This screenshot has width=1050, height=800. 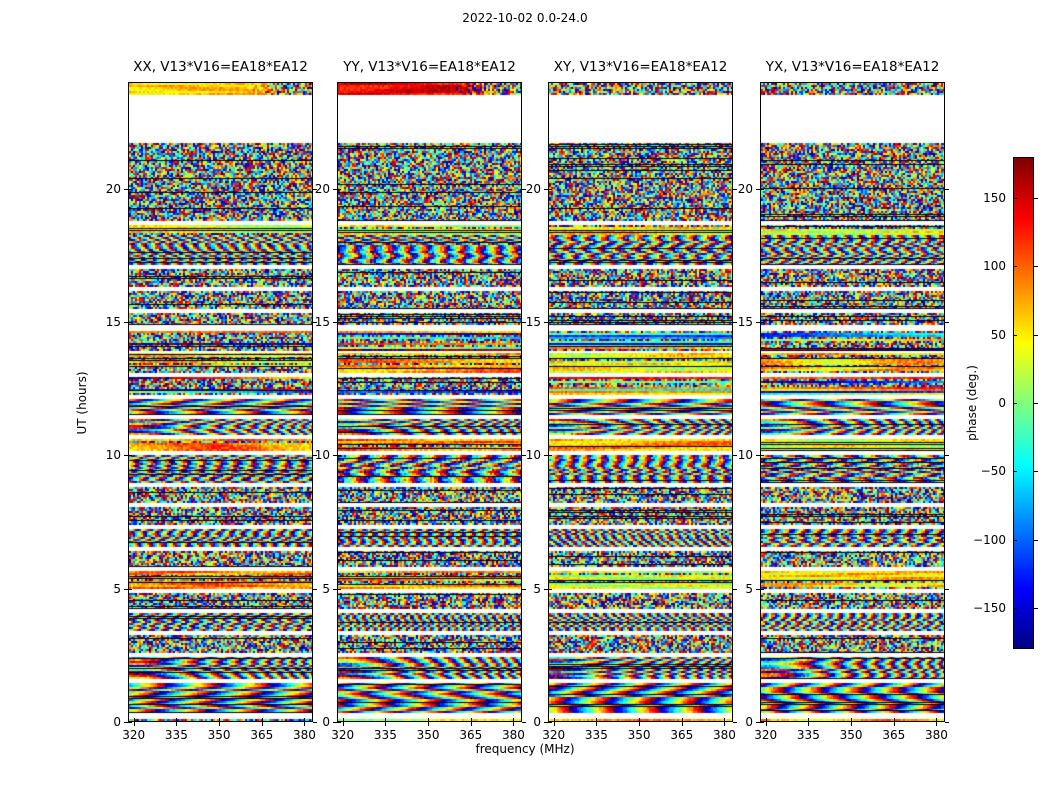 I want to click on axes-xy, so click(x=640, y=402).